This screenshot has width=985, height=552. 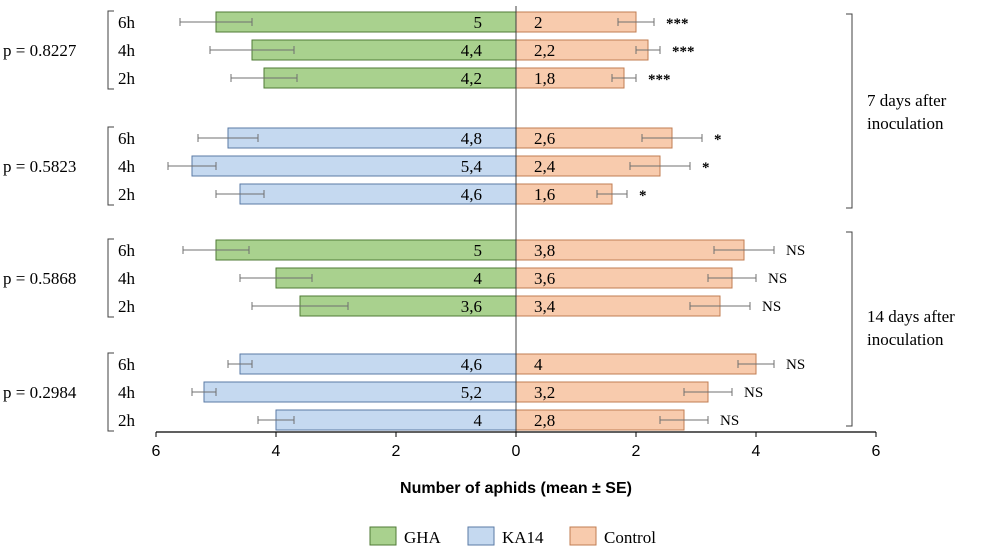 What do you see at coordinates (544, 194) in the screenshot?
I see `control-value-label: 1,6` at bounding box center [544, 194].